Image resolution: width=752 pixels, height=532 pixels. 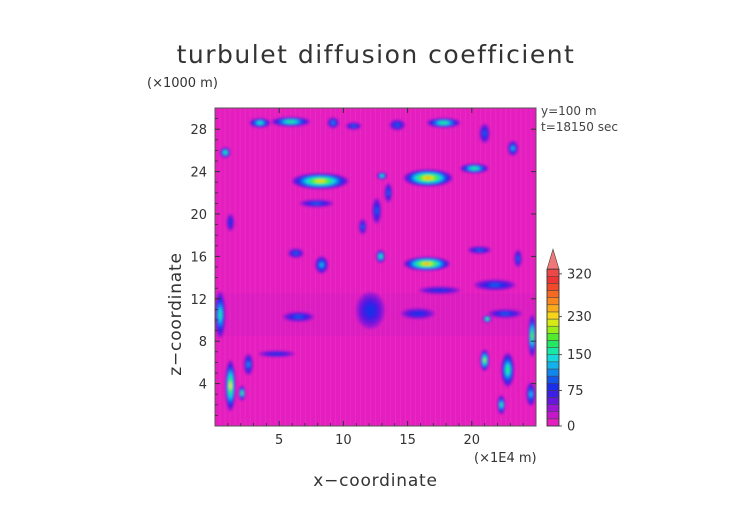 I want to click on colorbar-extend-arrow, so click(x=553, y=259).